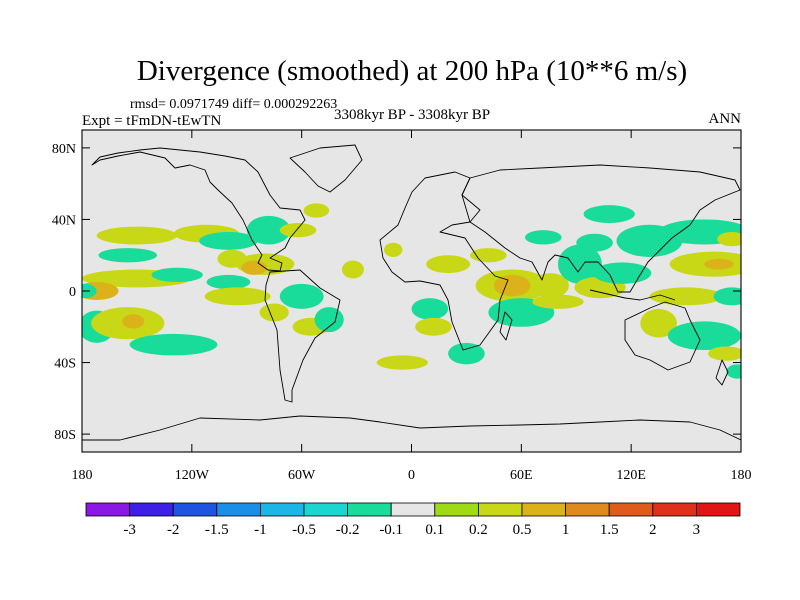 Image resolution: width=800 pixels, height=600 pixels. I want to click on colorbar-label-3: -1, so click(260, 530).